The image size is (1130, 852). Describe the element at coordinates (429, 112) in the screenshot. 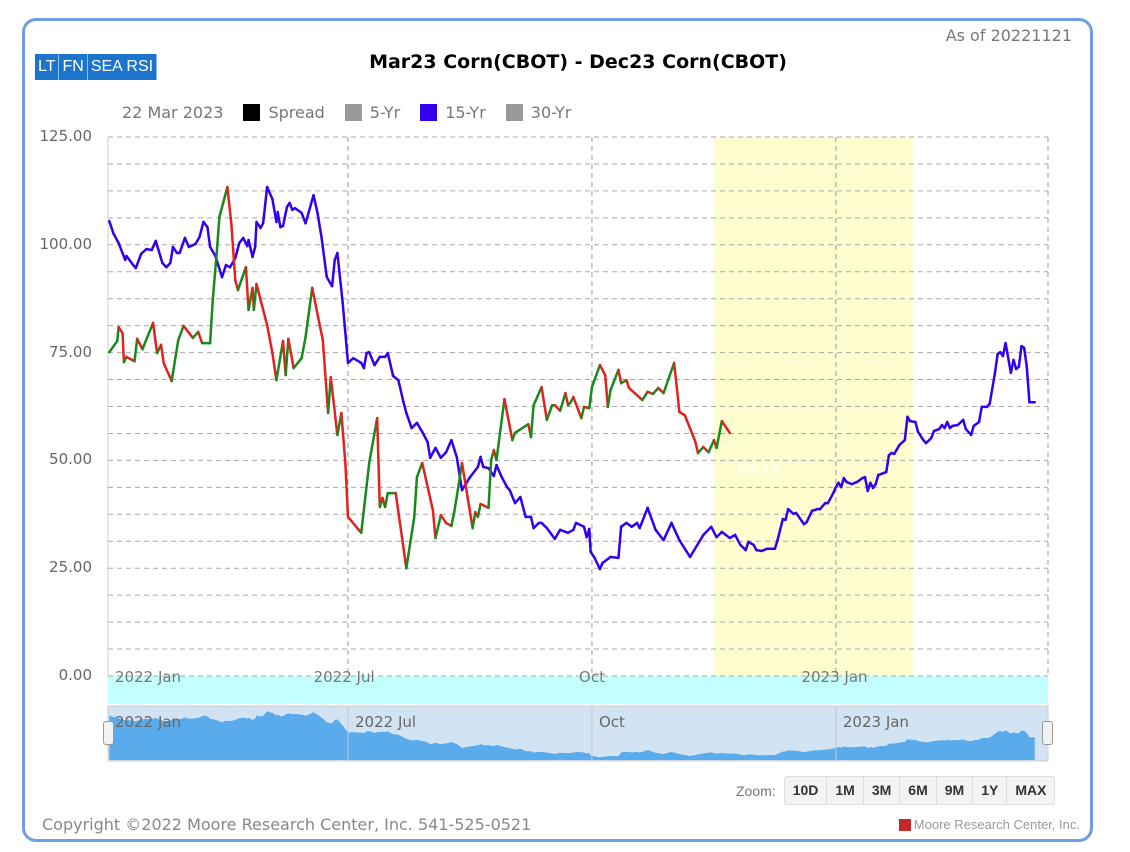

I see `15yr-swatch` at that location.